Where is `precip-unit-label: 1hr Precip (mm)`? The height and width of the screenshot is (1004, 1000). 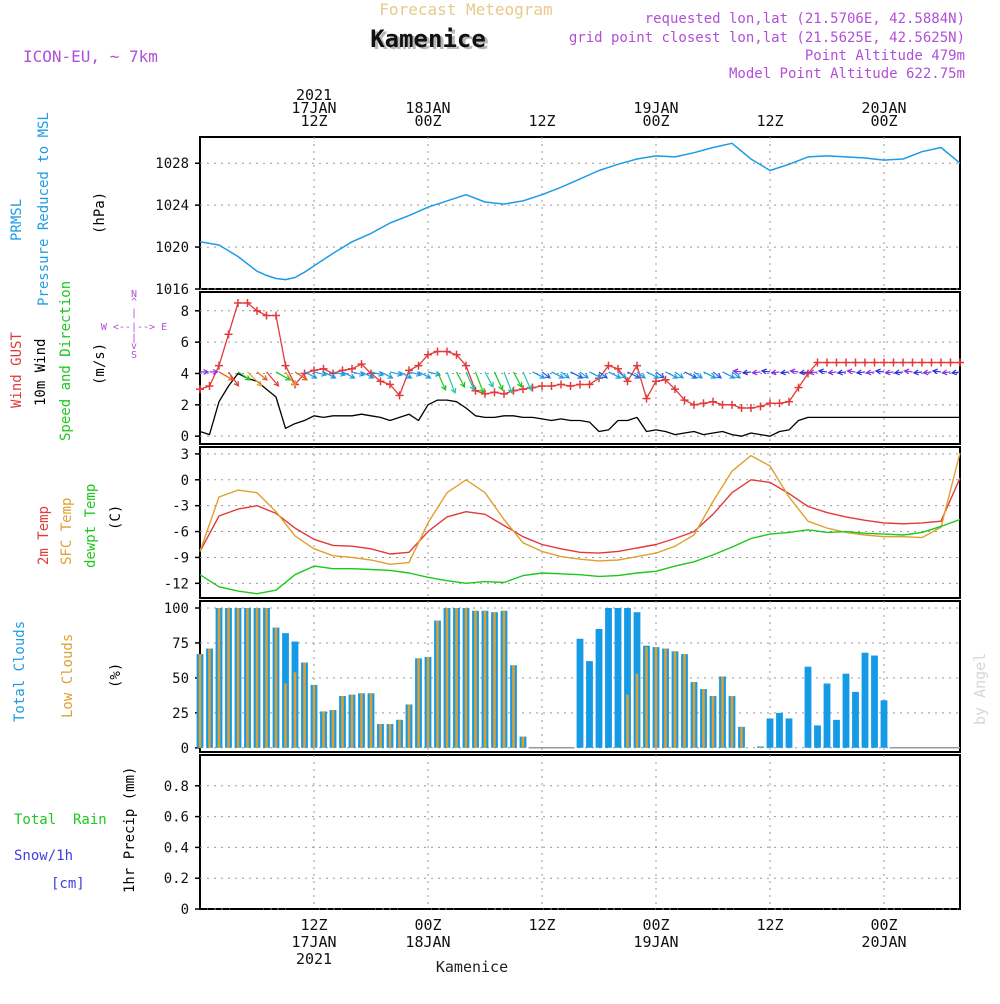
precip-unit-label: 1hr Precip (mm) is located at coordinates (130, 830).